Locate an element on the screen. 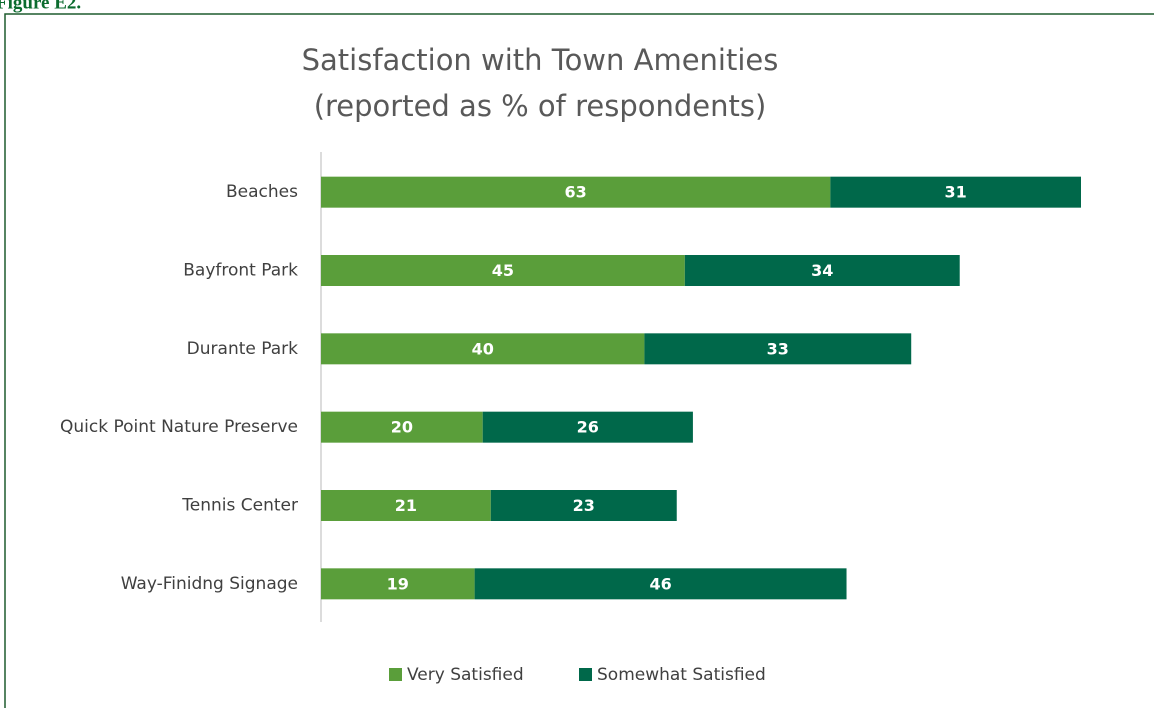  data-label: 31 is located at coordinates (956, 192).